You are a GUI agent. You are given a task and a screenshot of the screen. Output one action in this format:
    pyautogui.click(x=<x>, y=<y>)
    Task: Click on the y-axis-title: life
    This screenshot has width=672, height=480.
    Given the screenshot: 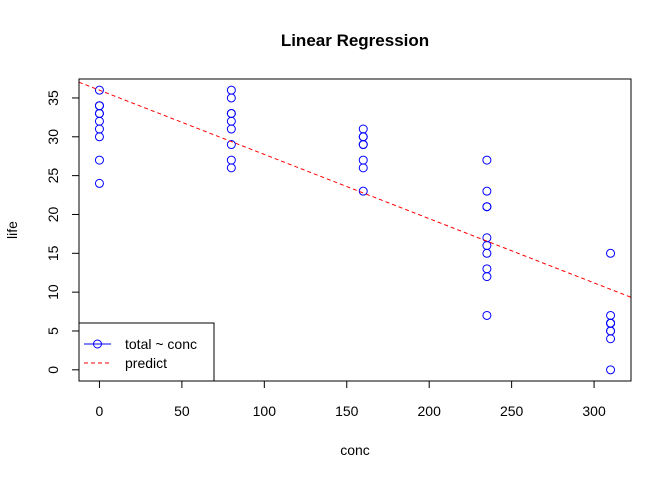 What is the action you would take?
    pyautogui.click(x=12, y=230)
    